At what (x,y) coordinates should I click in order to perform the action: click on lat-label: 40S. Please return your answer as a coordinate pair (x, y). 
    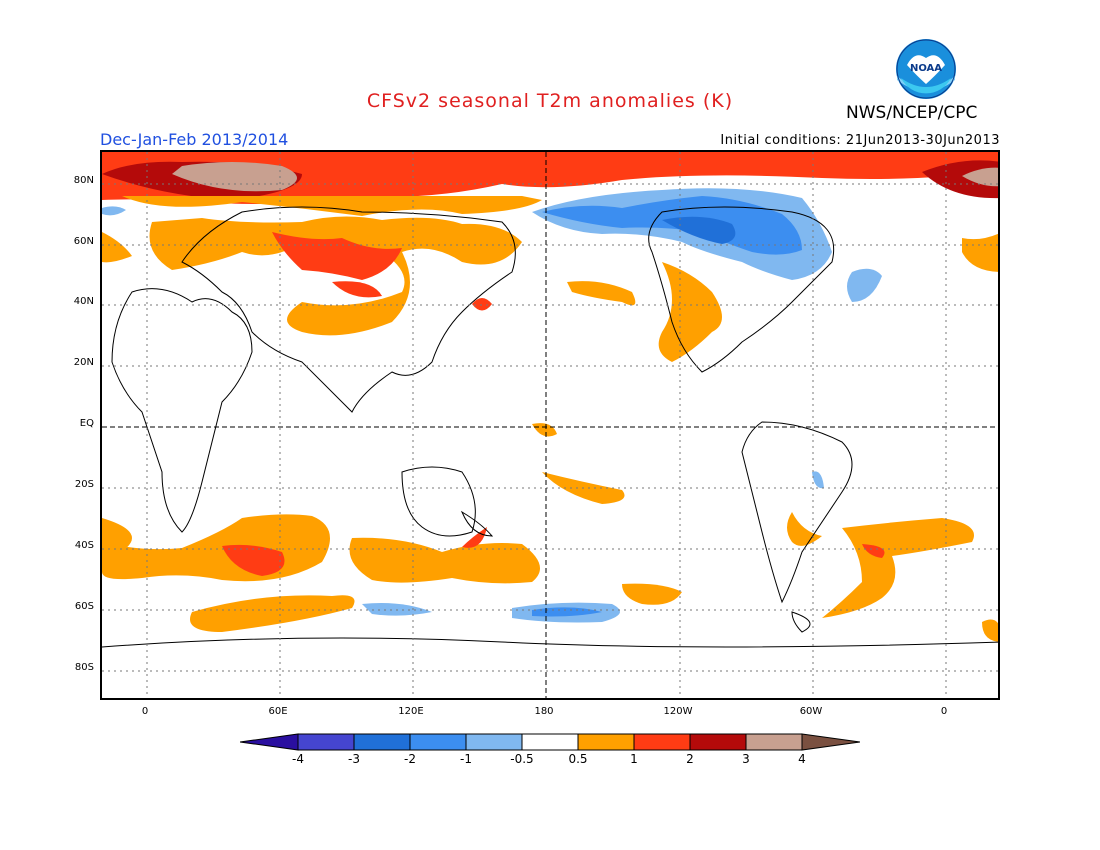
    Looking at the image, I should click on (84, 545).